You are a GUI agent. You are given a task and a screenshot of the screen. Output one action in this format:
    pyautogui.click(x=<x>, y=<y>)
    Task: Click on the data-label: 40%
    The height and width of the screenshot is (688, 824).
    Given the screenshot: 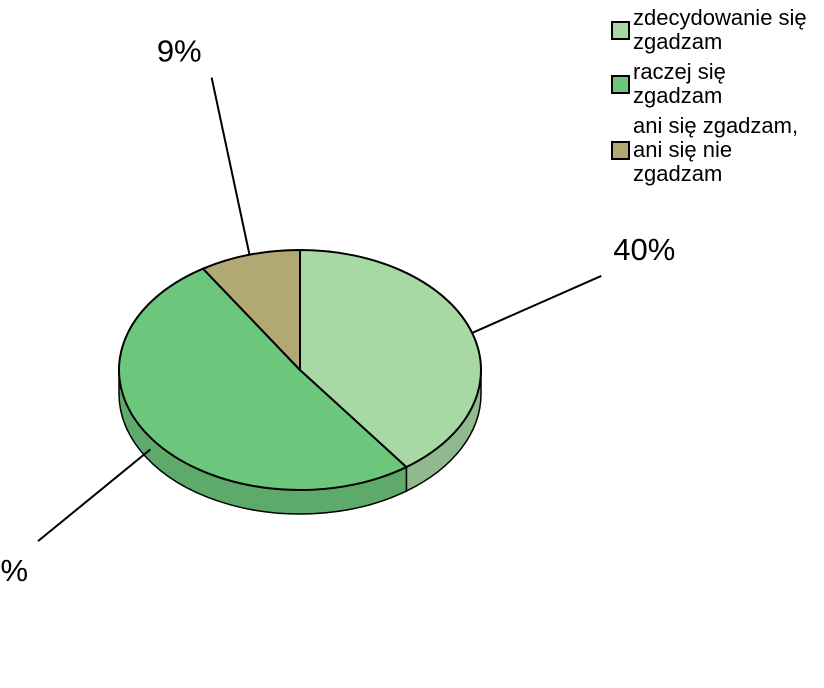 What is the action you would take?
    pyautogui.click(x=644, y=249)
    